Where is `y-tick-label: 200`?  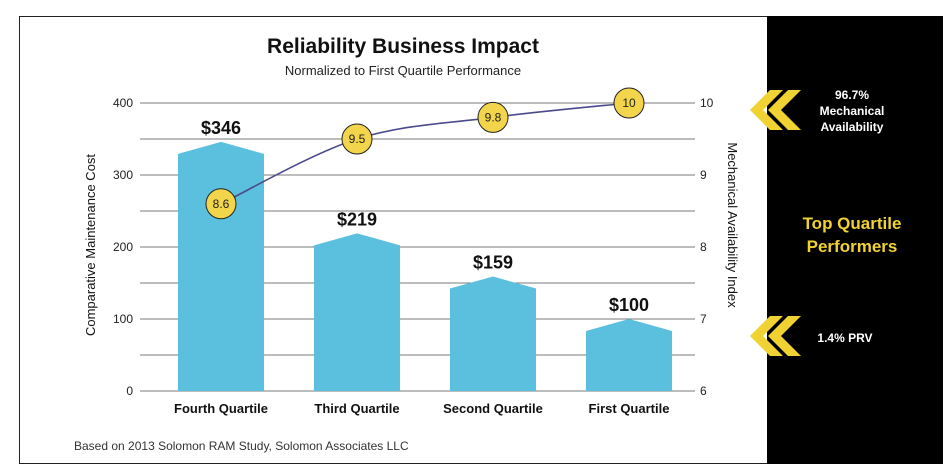 y-tick-label: 200 is located at coordinates (123, 247).